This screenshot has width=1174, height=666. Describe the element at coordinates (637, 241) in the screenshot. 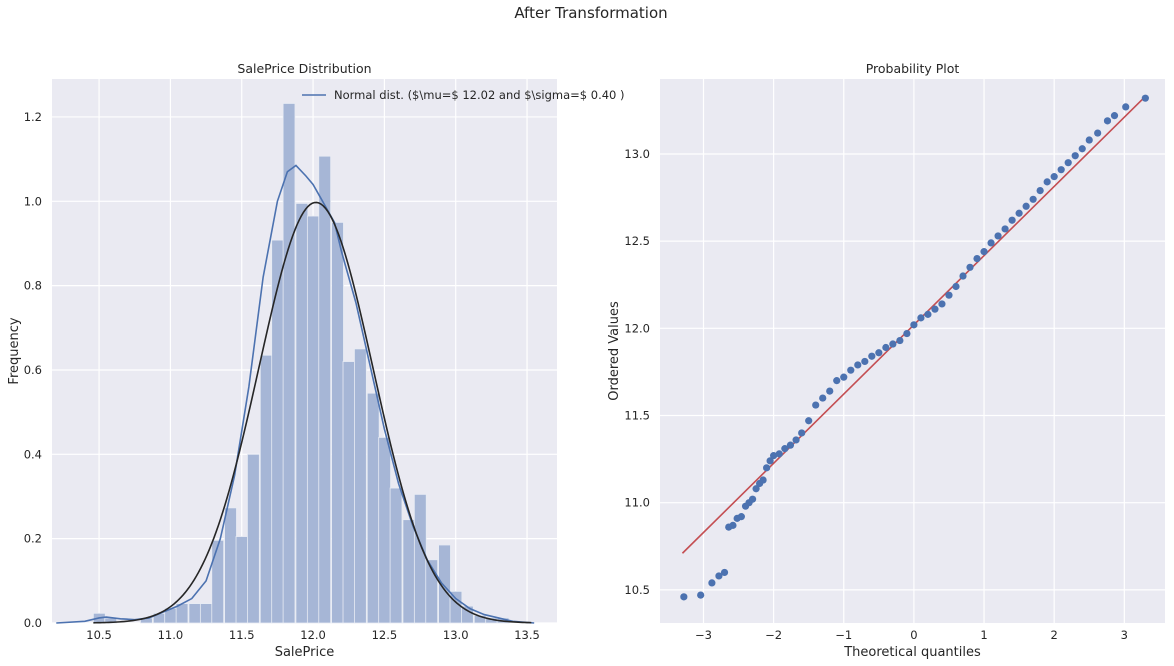

I see `plot2-y-tick-label: 12.5` at that location.